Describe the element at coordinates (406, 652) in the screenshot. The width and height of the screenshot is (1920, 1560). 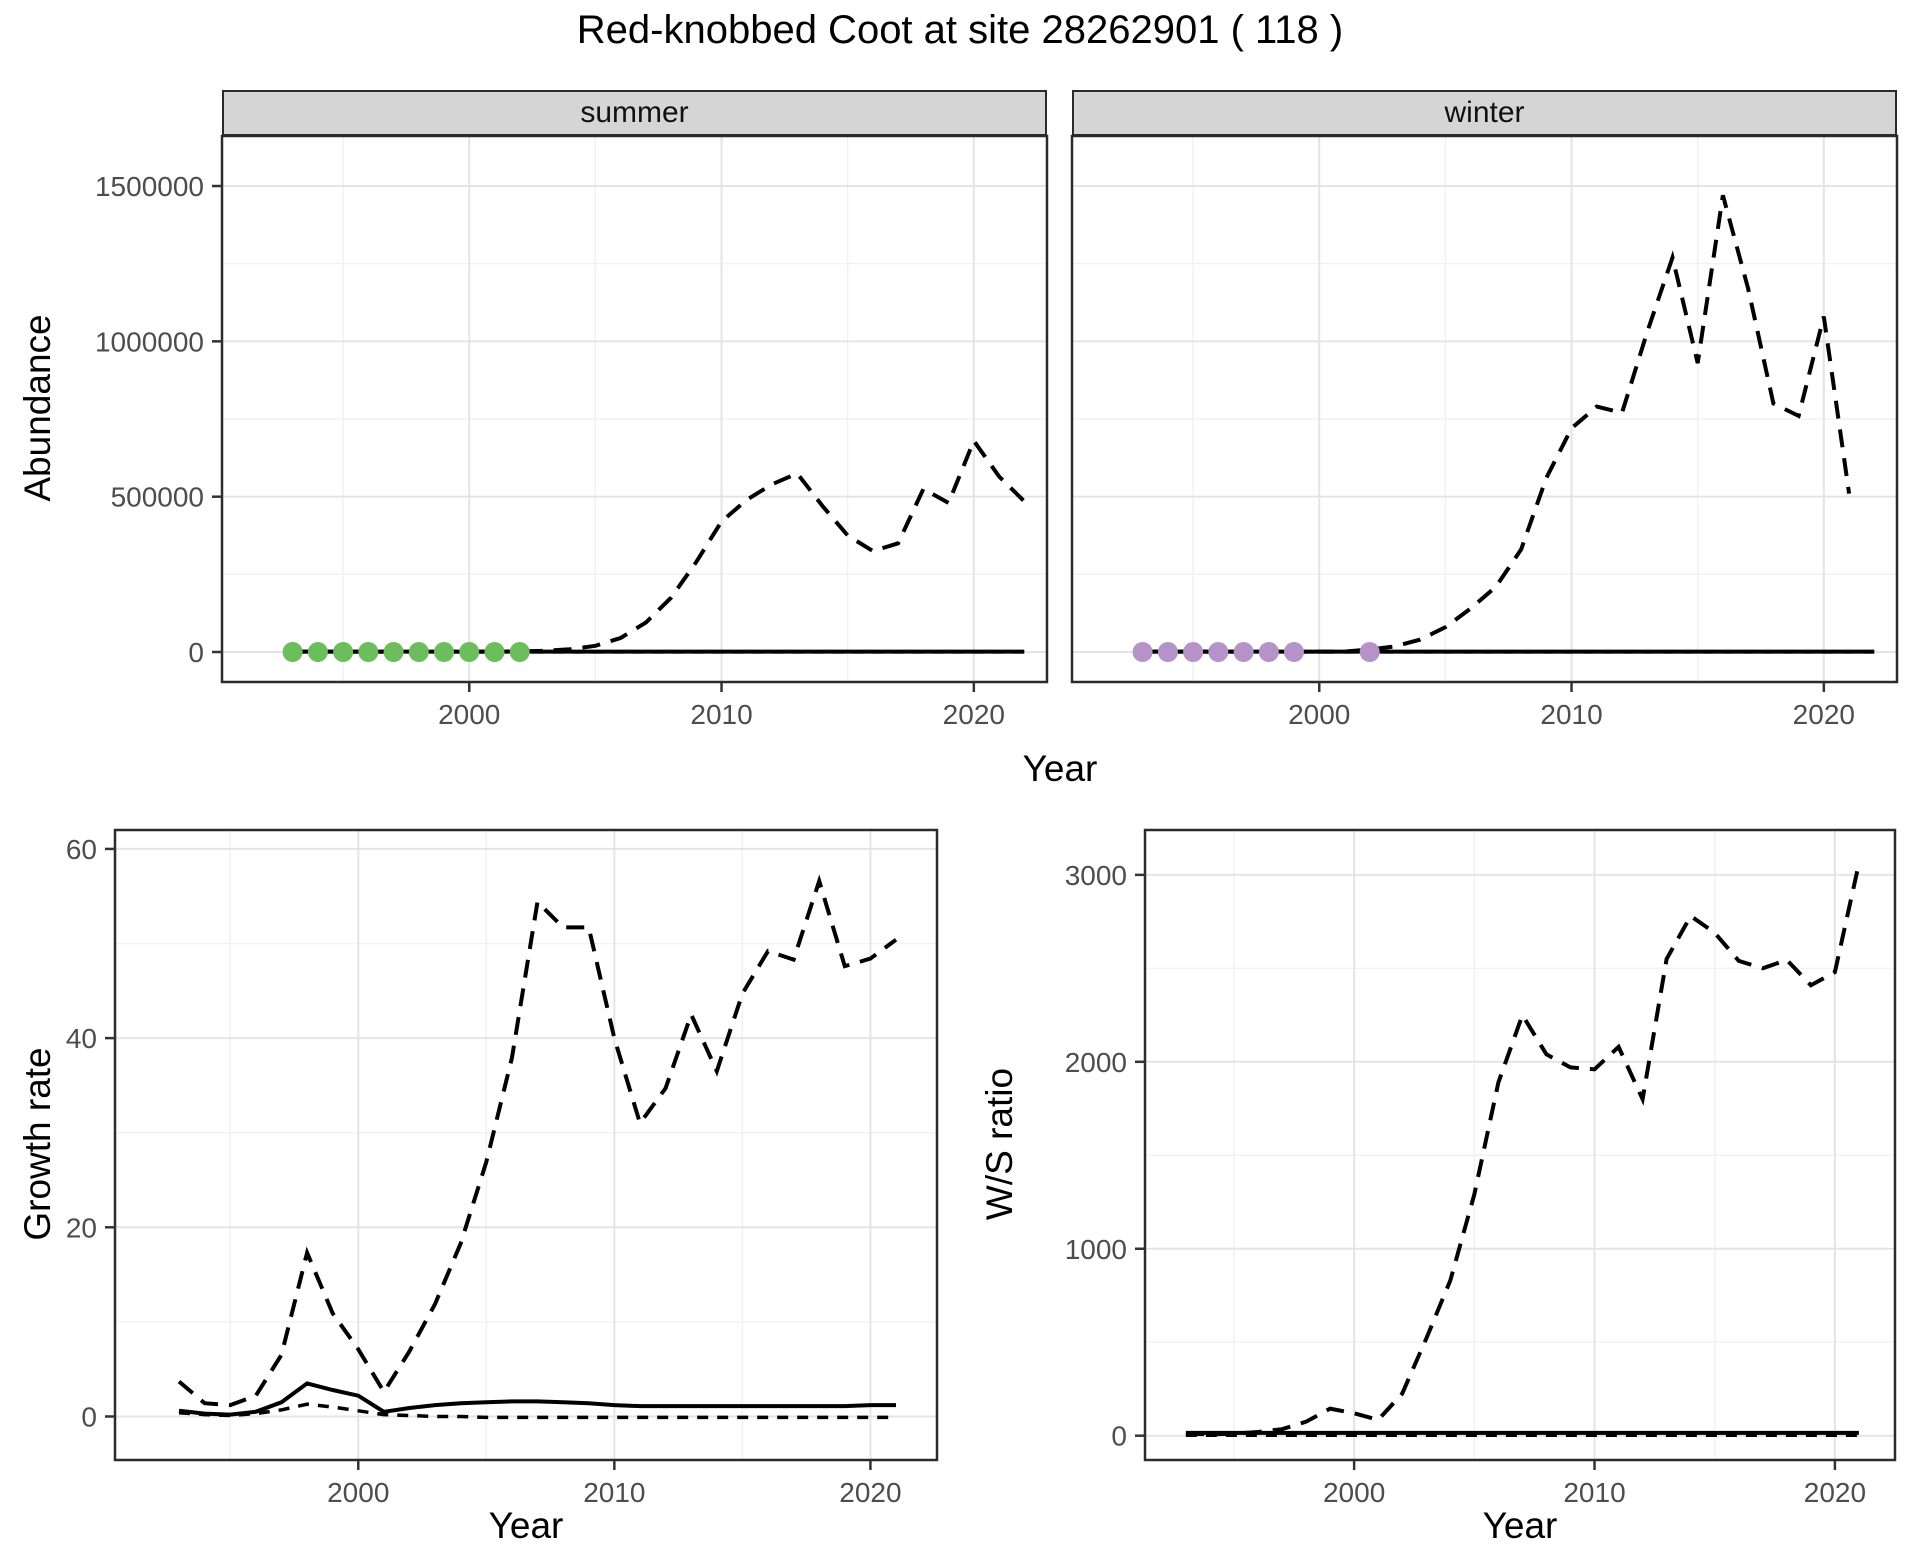
I see `observed-summer-counts` at that location.